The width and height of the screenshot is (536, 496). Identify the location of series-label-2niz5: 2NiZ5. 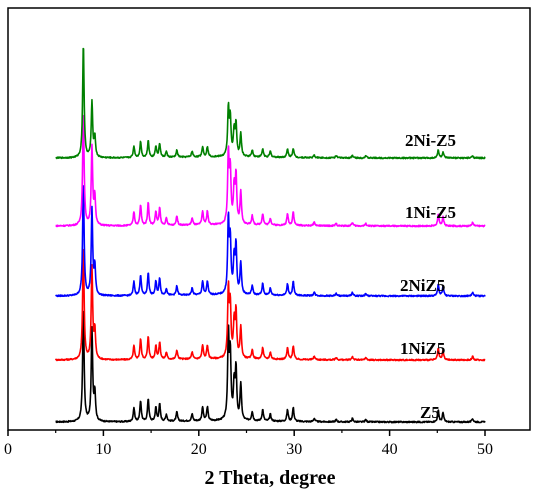
(422, 285).